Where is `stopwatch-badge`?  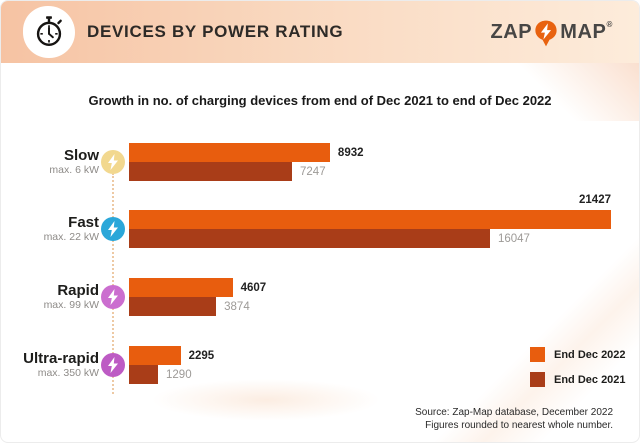
stopwatch-badge is located at coordinates (49, 32).